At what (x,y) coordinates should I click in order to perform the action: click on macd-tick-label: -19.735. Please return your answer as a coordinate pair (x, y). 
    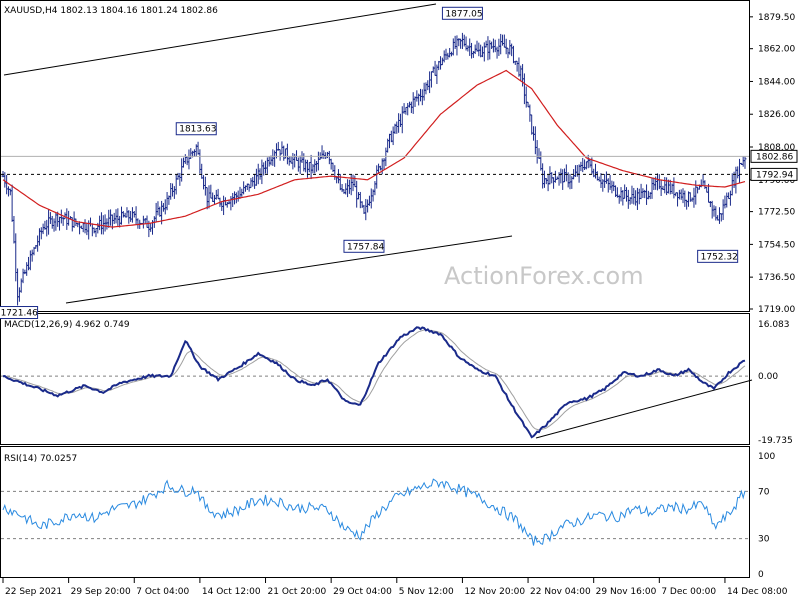
    Looking at the image, I should click on (775, 441).